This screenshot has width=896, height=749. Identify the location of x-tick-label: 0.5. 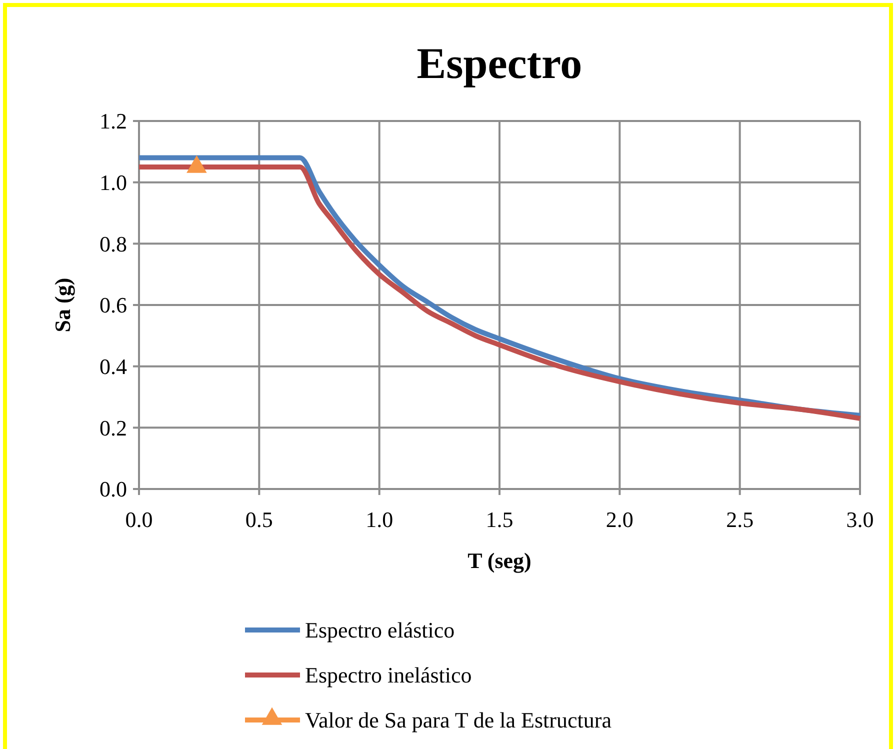
(259, 519).